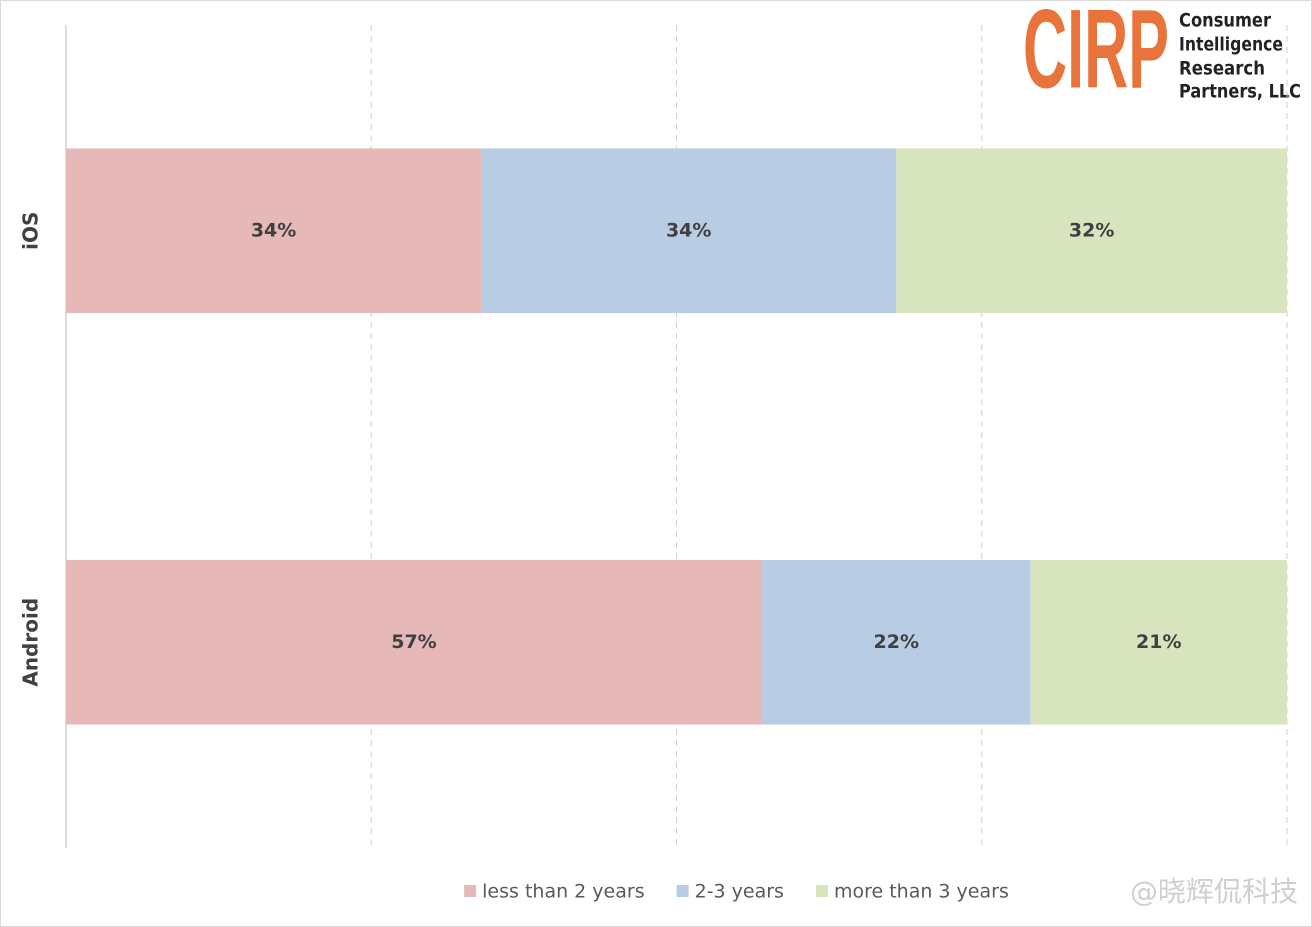 This screenshot has width=1312, height=927. What do you see at coordinates (921, 892) in the screenshot?
I see `legend-label: more than 3 years` at bounding box center [921, 892].